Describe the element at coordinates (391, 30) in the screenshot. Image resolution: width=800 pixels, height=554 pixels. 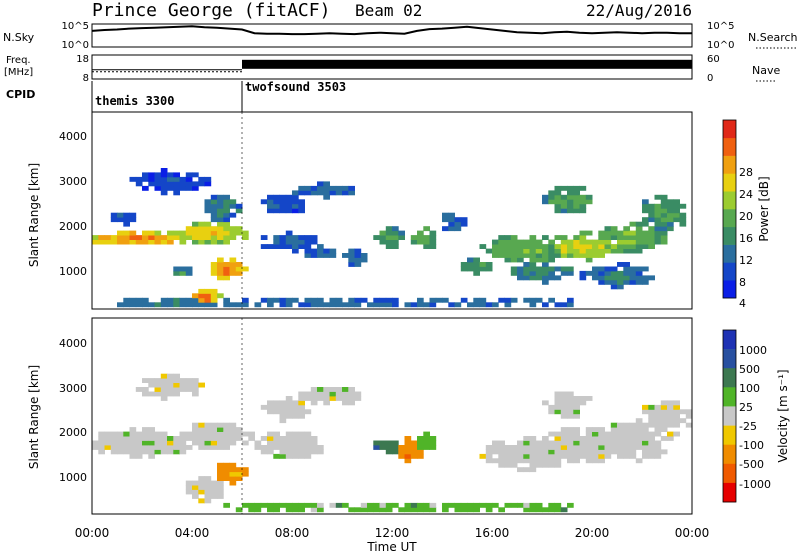
I see `noise-series-line` at that location.